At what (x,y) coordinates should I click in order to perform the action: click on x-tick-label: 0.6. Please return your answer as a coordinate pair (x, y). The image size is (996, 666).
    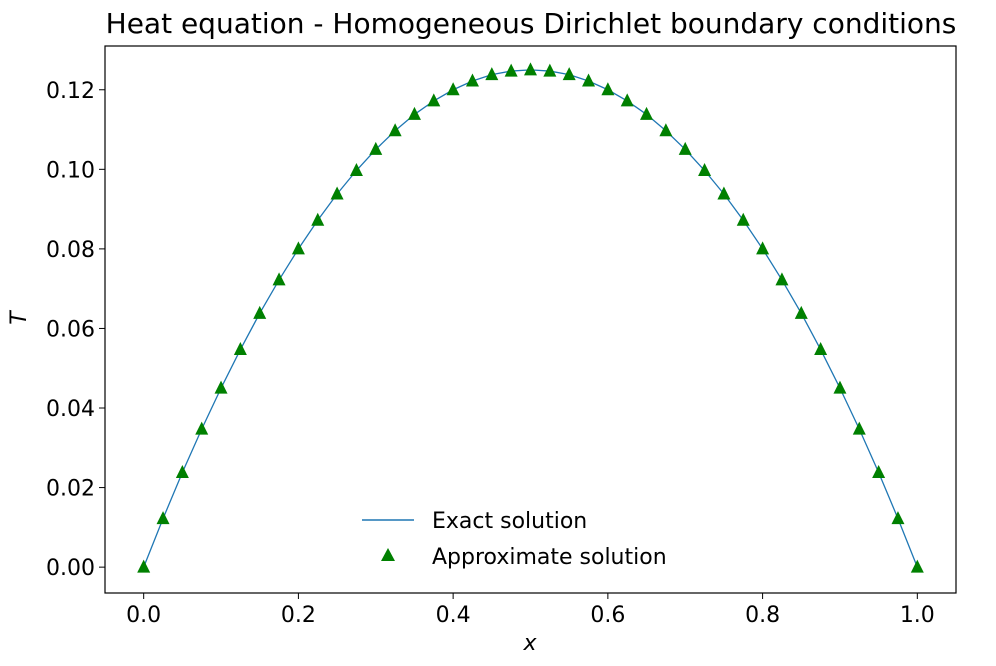
    Looking at the image, I should click on (607, 615).